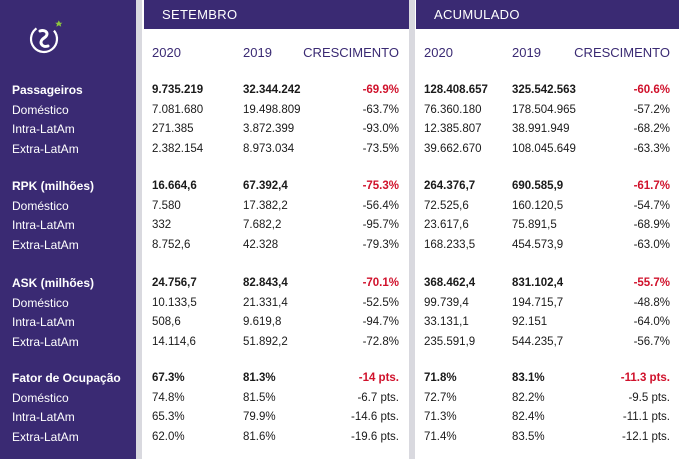 The image size is (679, 459). What do you see at coordinates (257, 52) in the screenshot?
I see `column-header-setembro-1: 2019` at bounding box center [257, 52].